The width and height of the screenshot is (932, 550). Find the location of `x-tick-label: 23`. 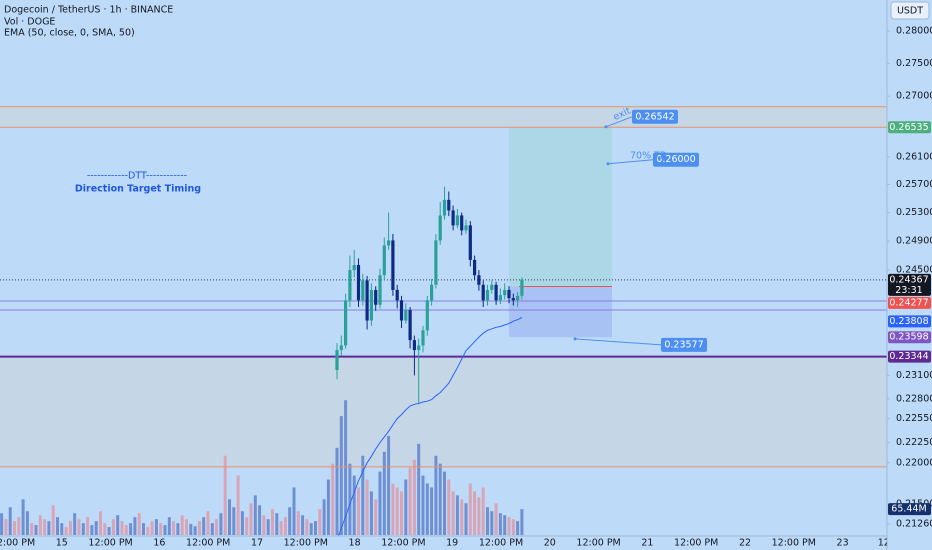

x-tick-label: 23 is located at coordinates (843, 543).